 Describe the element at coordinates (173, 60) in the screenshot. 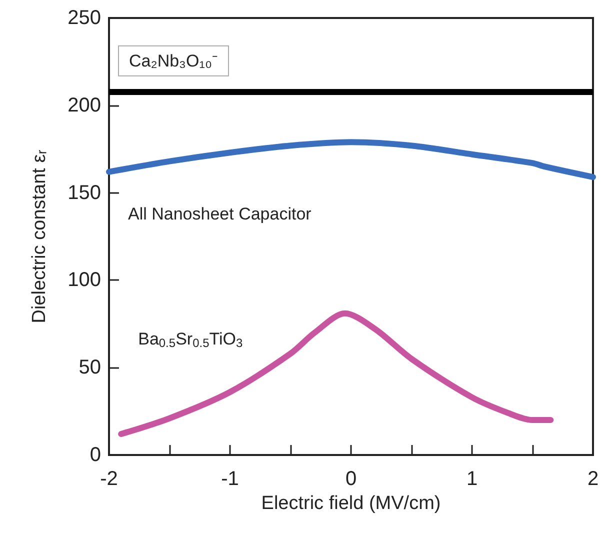

I see `ref-line-label: Ca₂Nb₃O₁₀⁻` at that location.